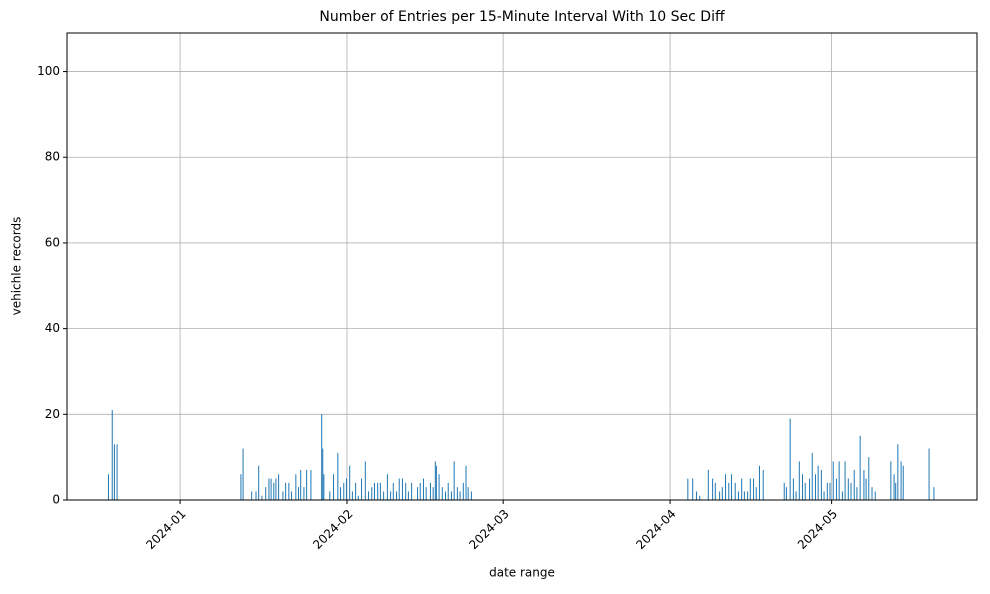  I want to click on y-tick-label: 40, so click(52, 328).